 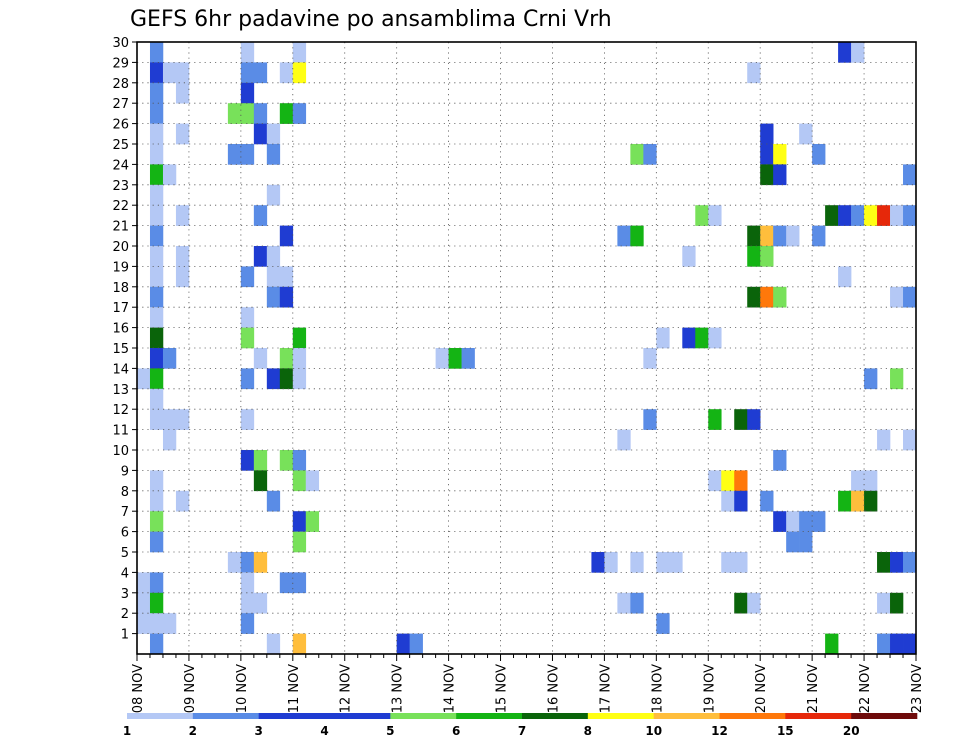 I want to click on x-tick-label: 11 NOV, so click(x=294, y=688).